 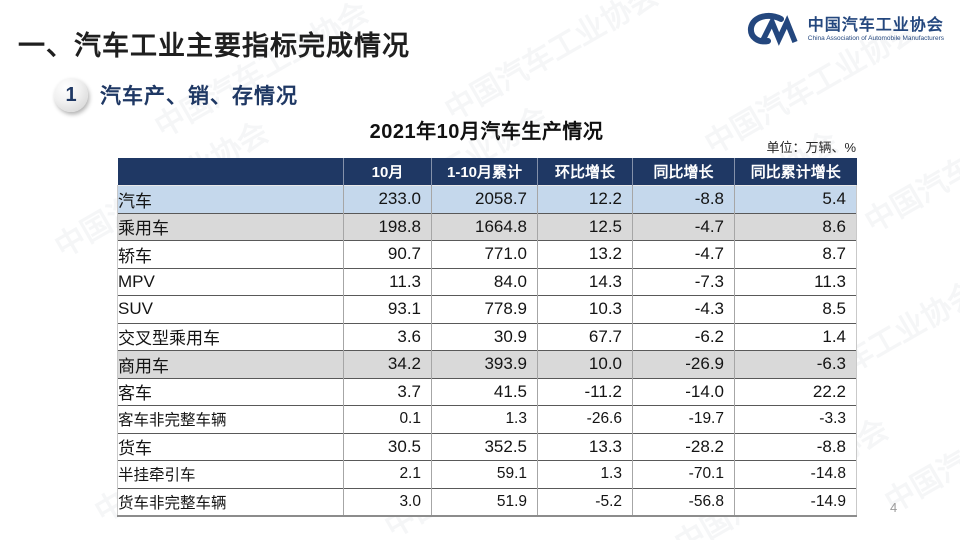 I want to click on cell-value: 8.6, so click(x=795, y=227).